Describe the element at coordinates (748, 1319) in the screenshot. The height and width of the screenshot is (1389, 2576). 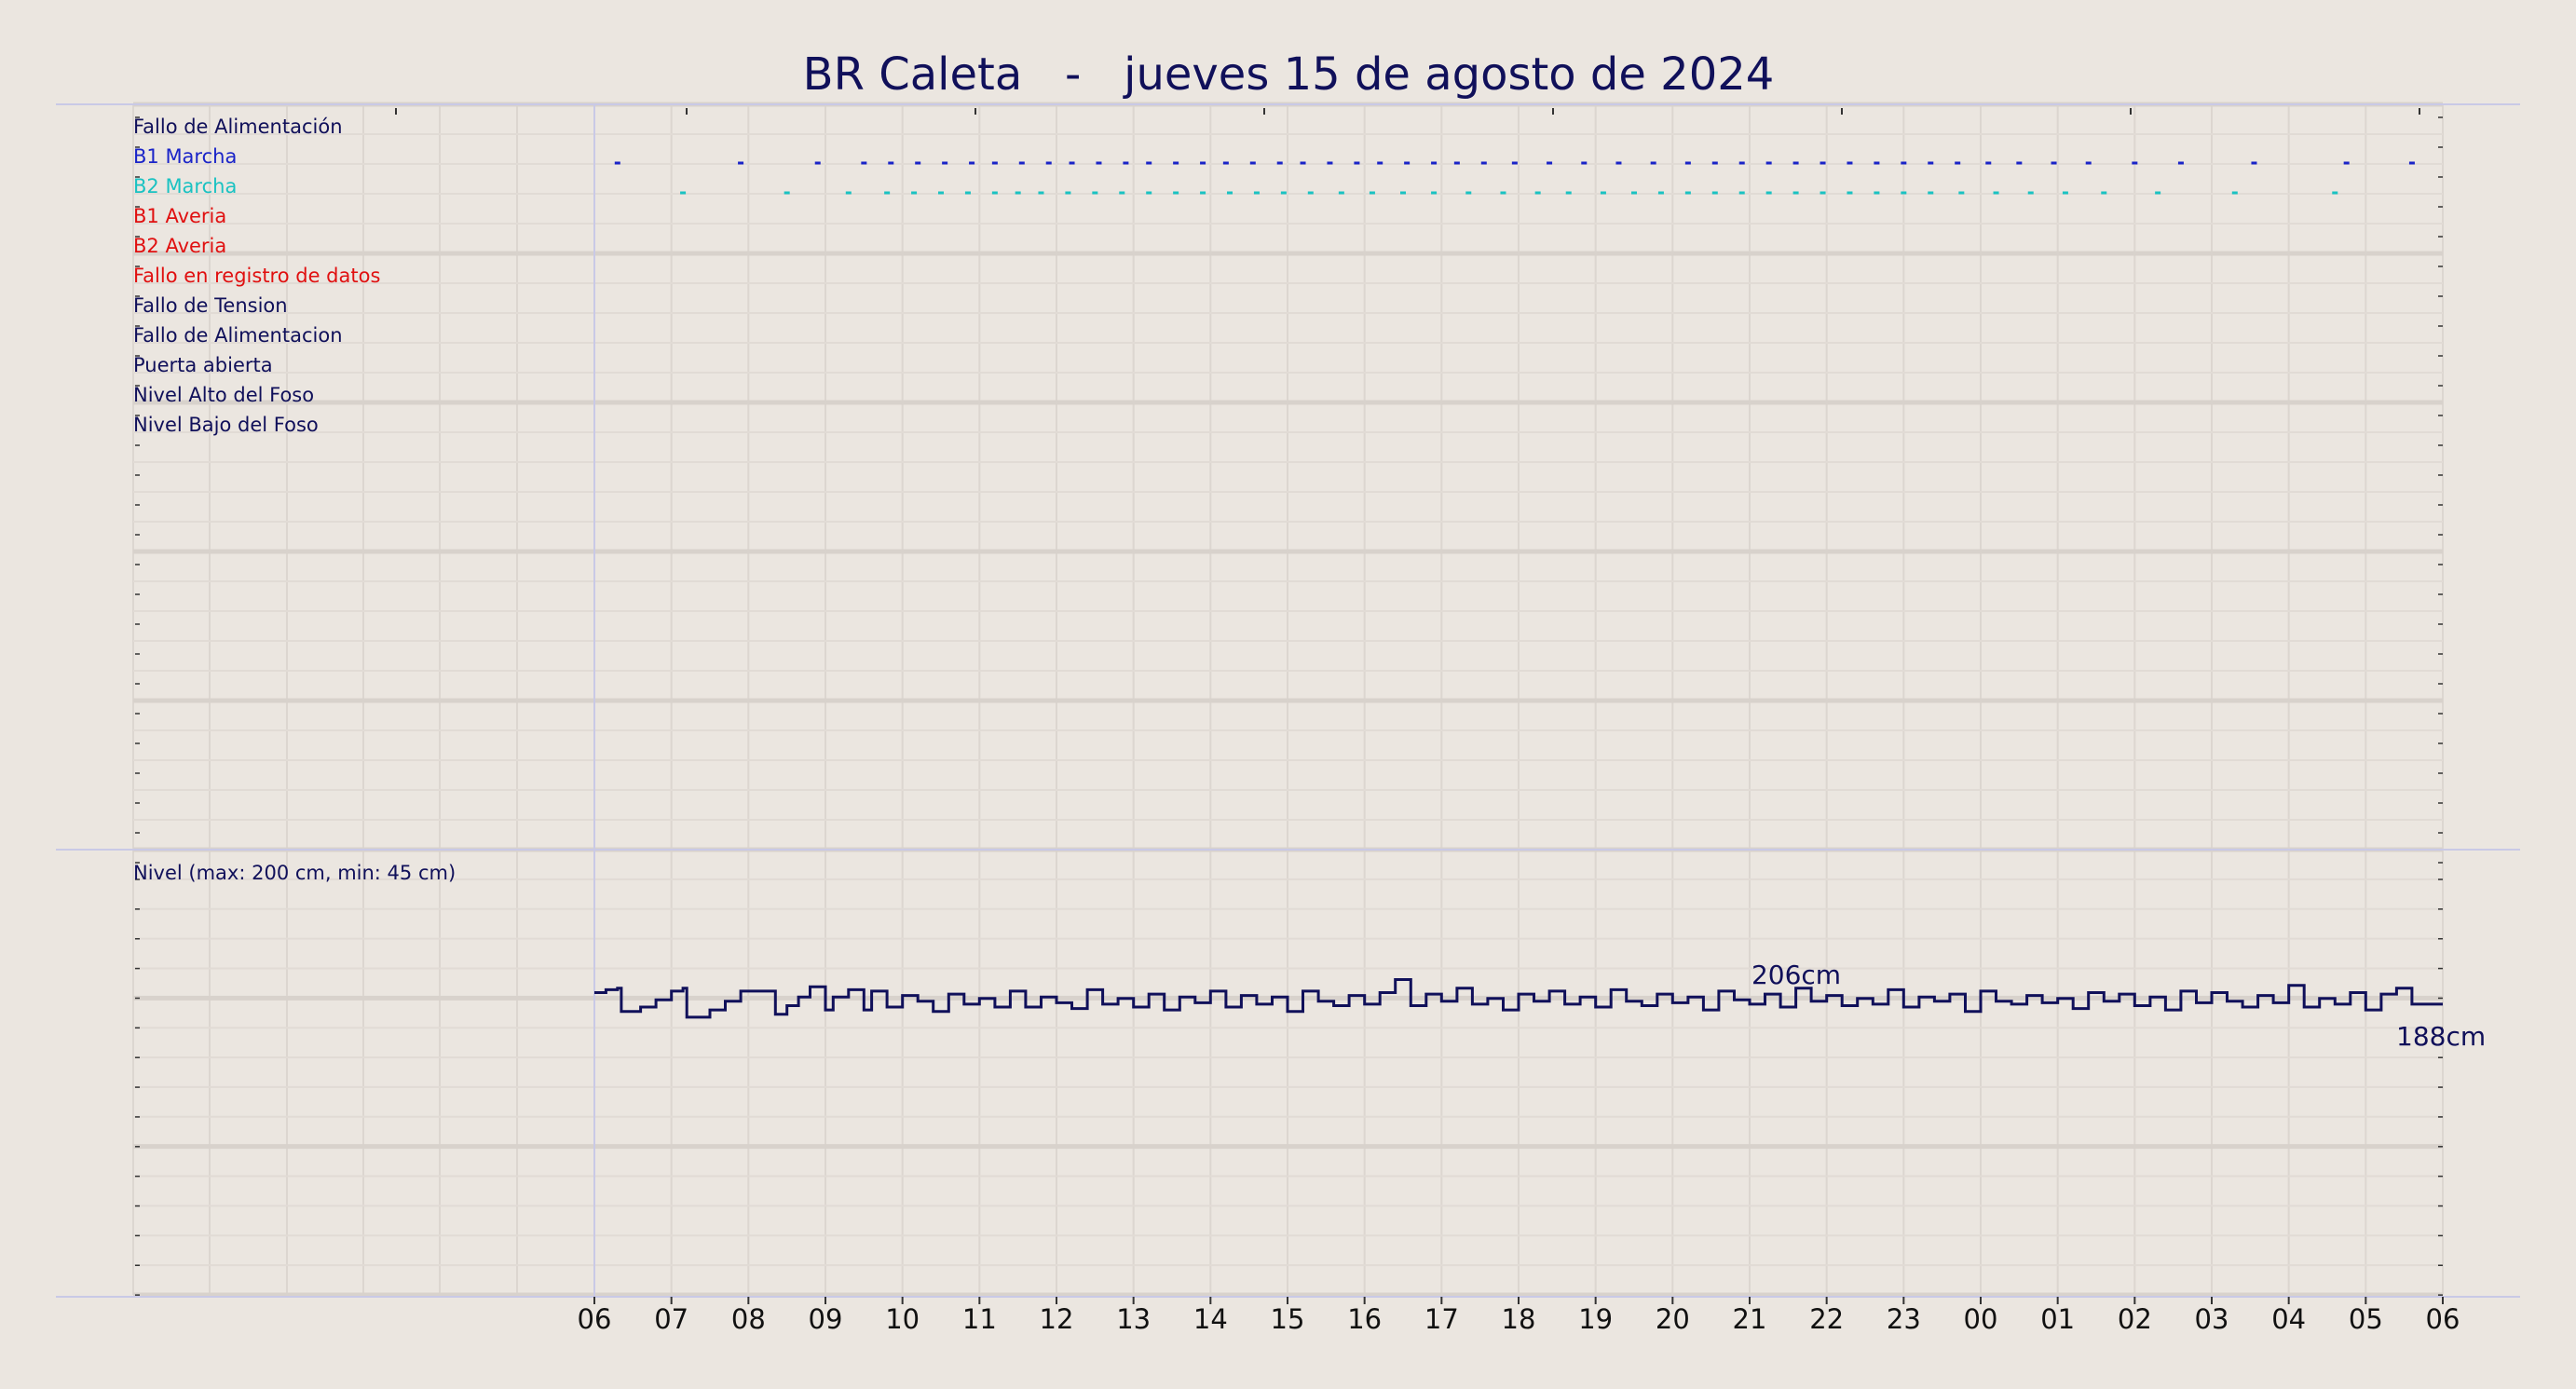
I see `x-tick-label: 08` at that location.